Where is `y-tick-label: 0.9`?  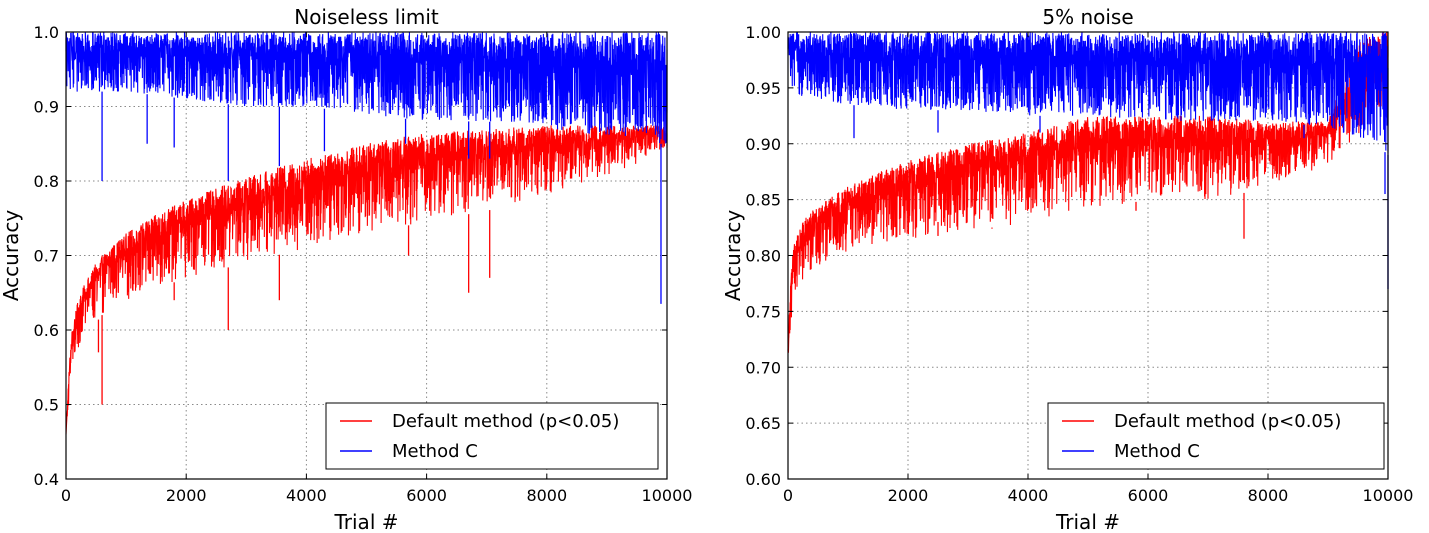 y-tick-label: 0.9 is located at coordinates (46, 107).